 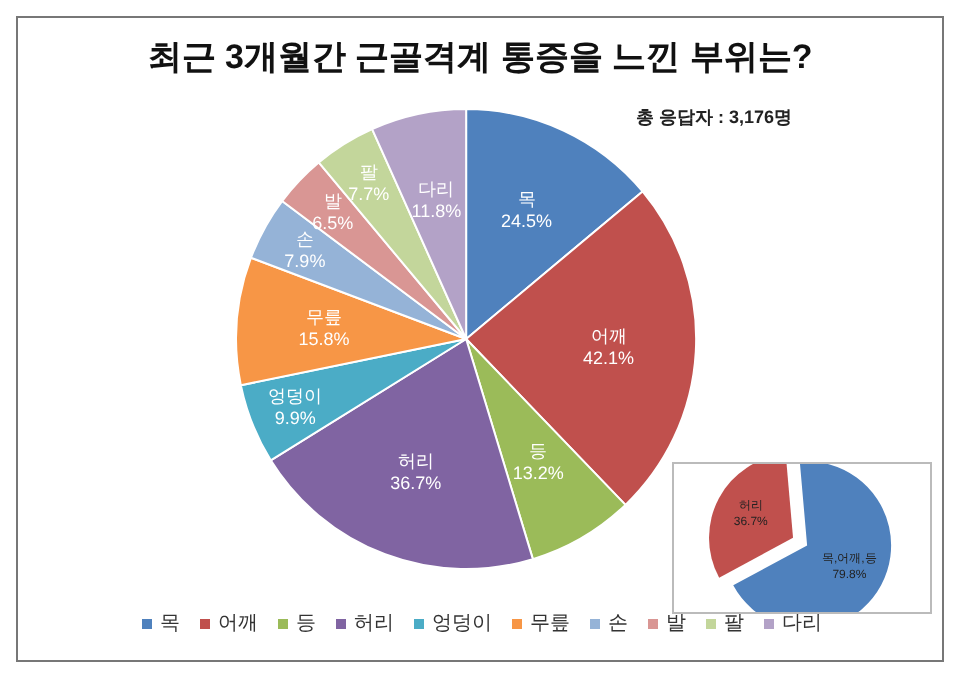 I want to click on legend-label: 손, so click(x=618, y=624).